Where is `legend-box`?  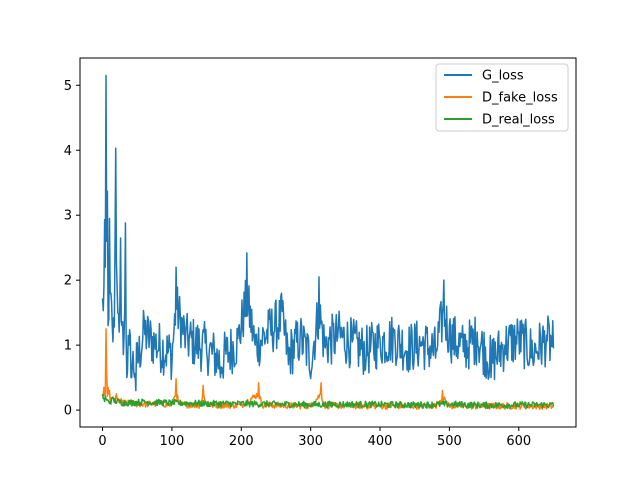
legend-box is located at coordinates (502, 97).